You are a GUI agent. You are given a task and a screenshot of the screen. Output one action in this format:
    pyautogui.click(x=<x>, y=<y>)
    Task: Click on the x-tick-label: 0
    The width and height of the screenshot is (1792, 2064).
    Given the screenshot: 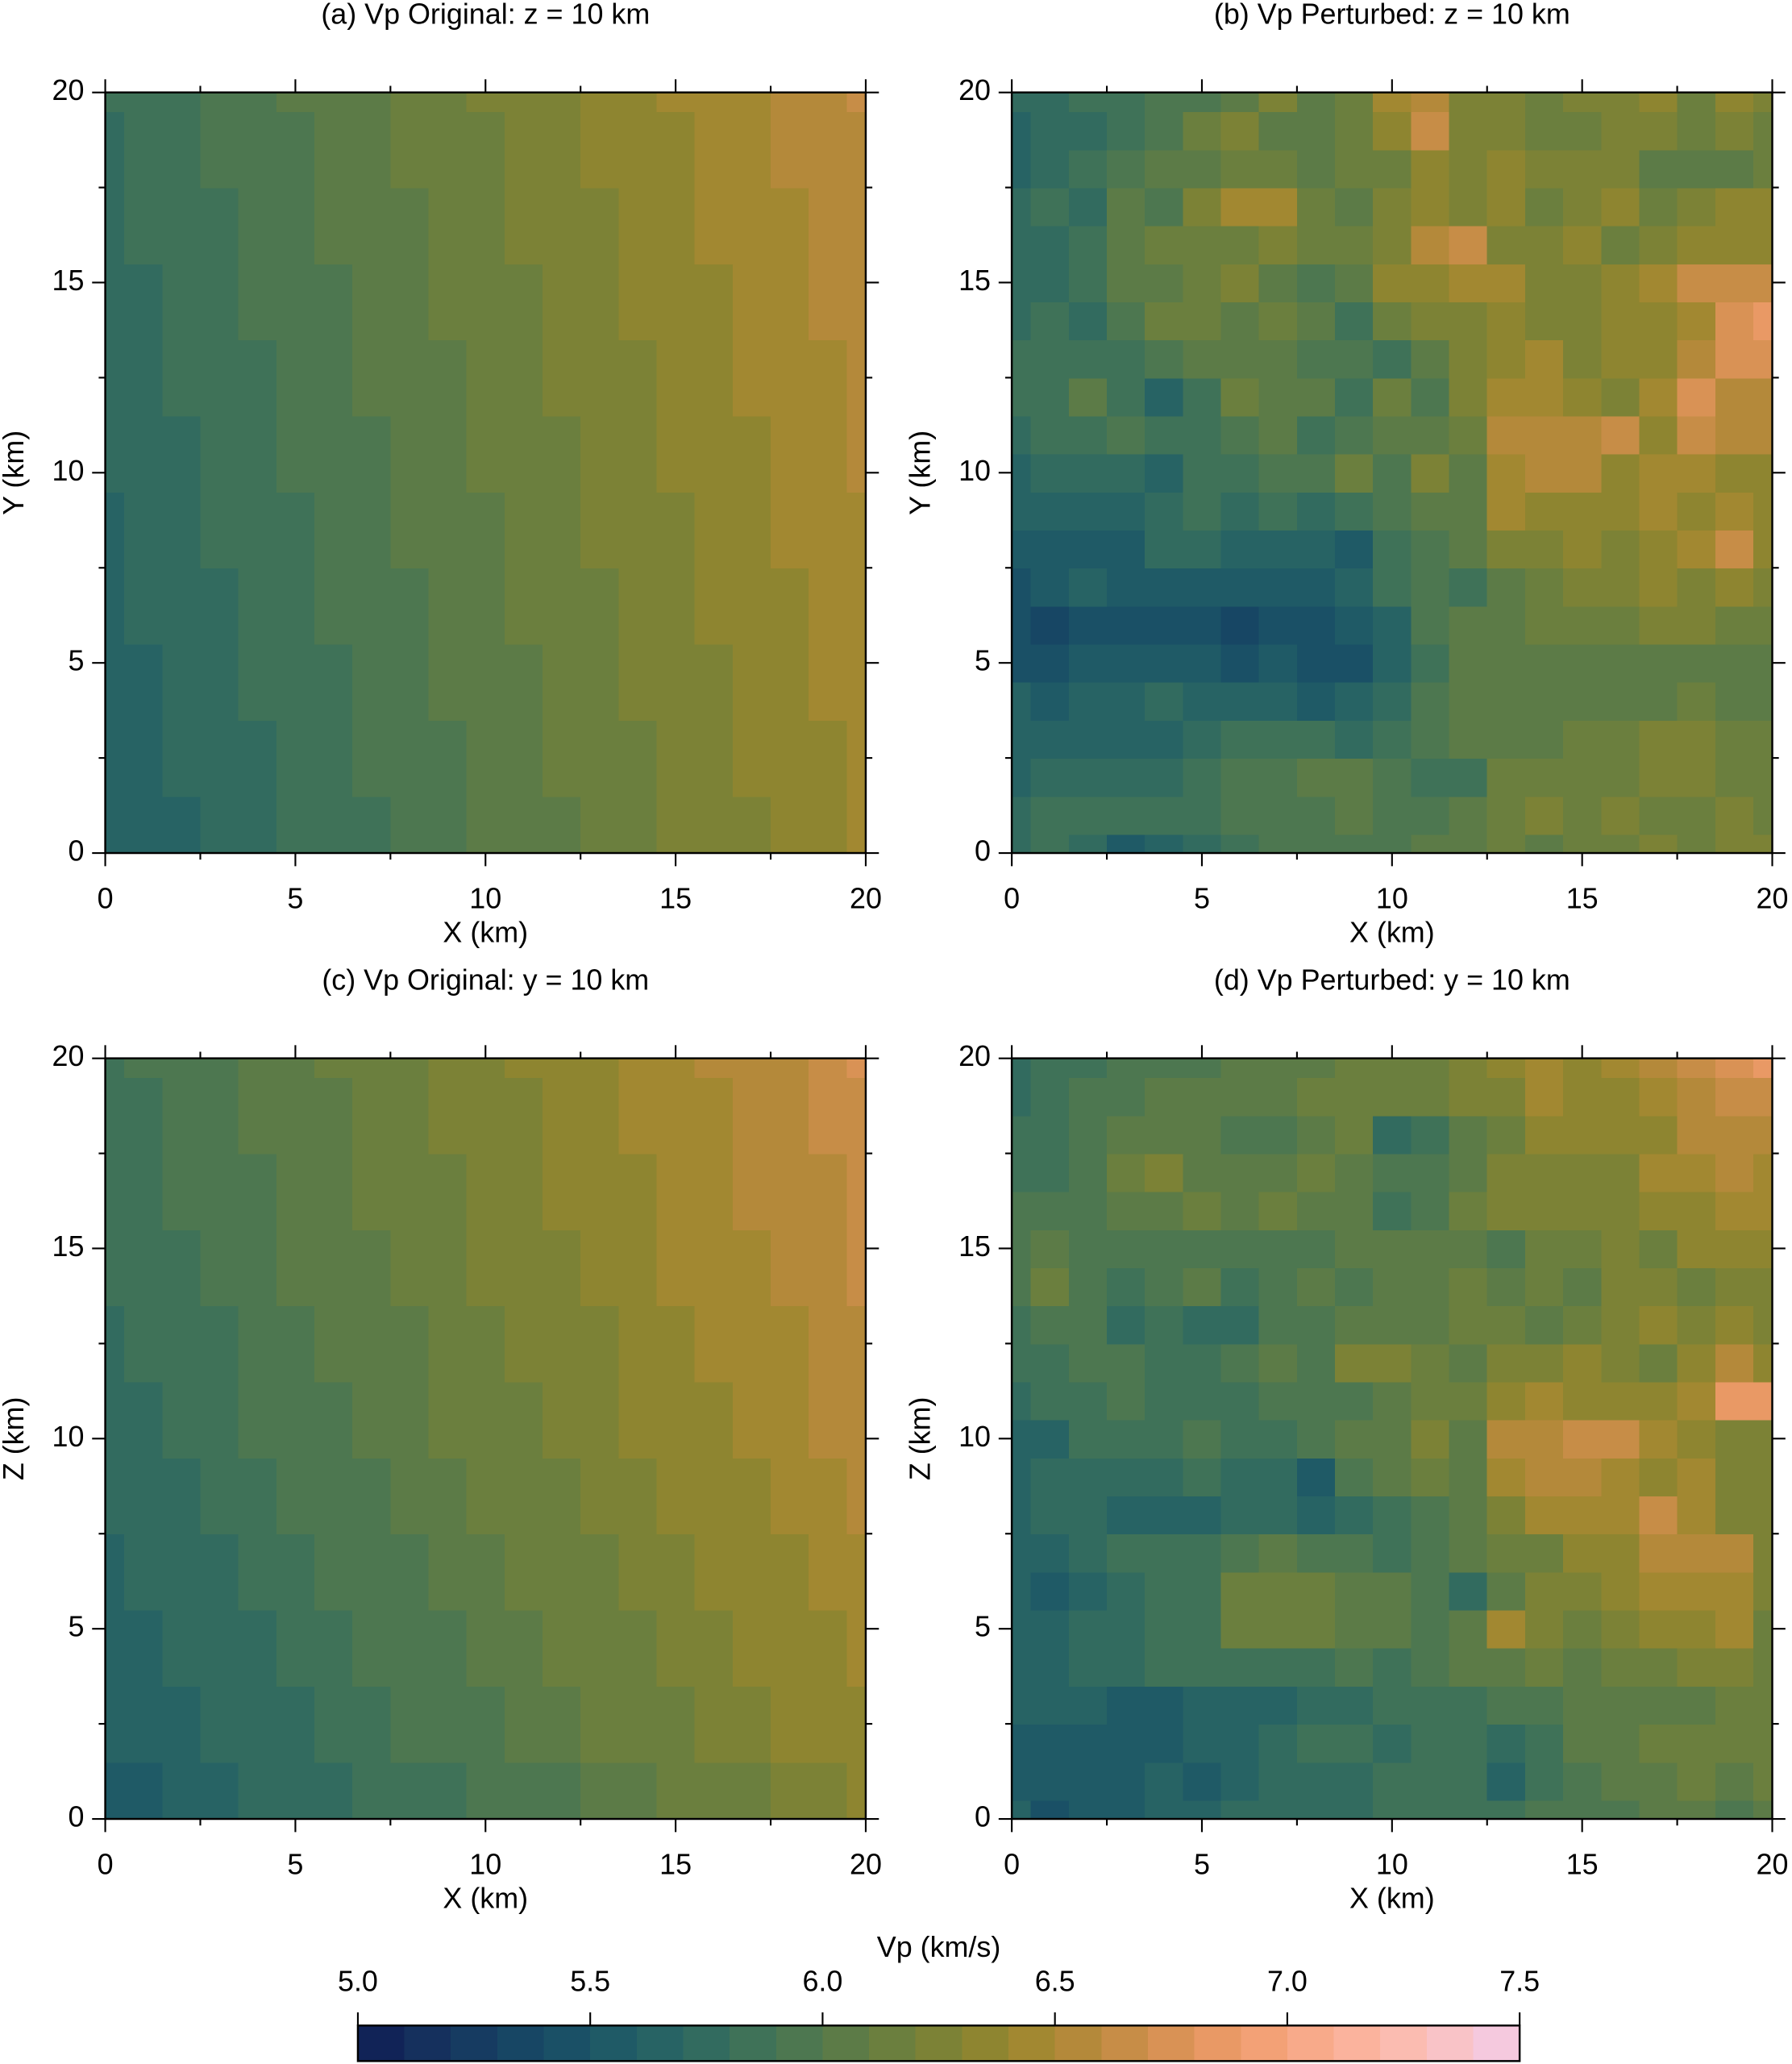 What is the action you would take?
    pyautogui.click(x=106, y=1864)
    